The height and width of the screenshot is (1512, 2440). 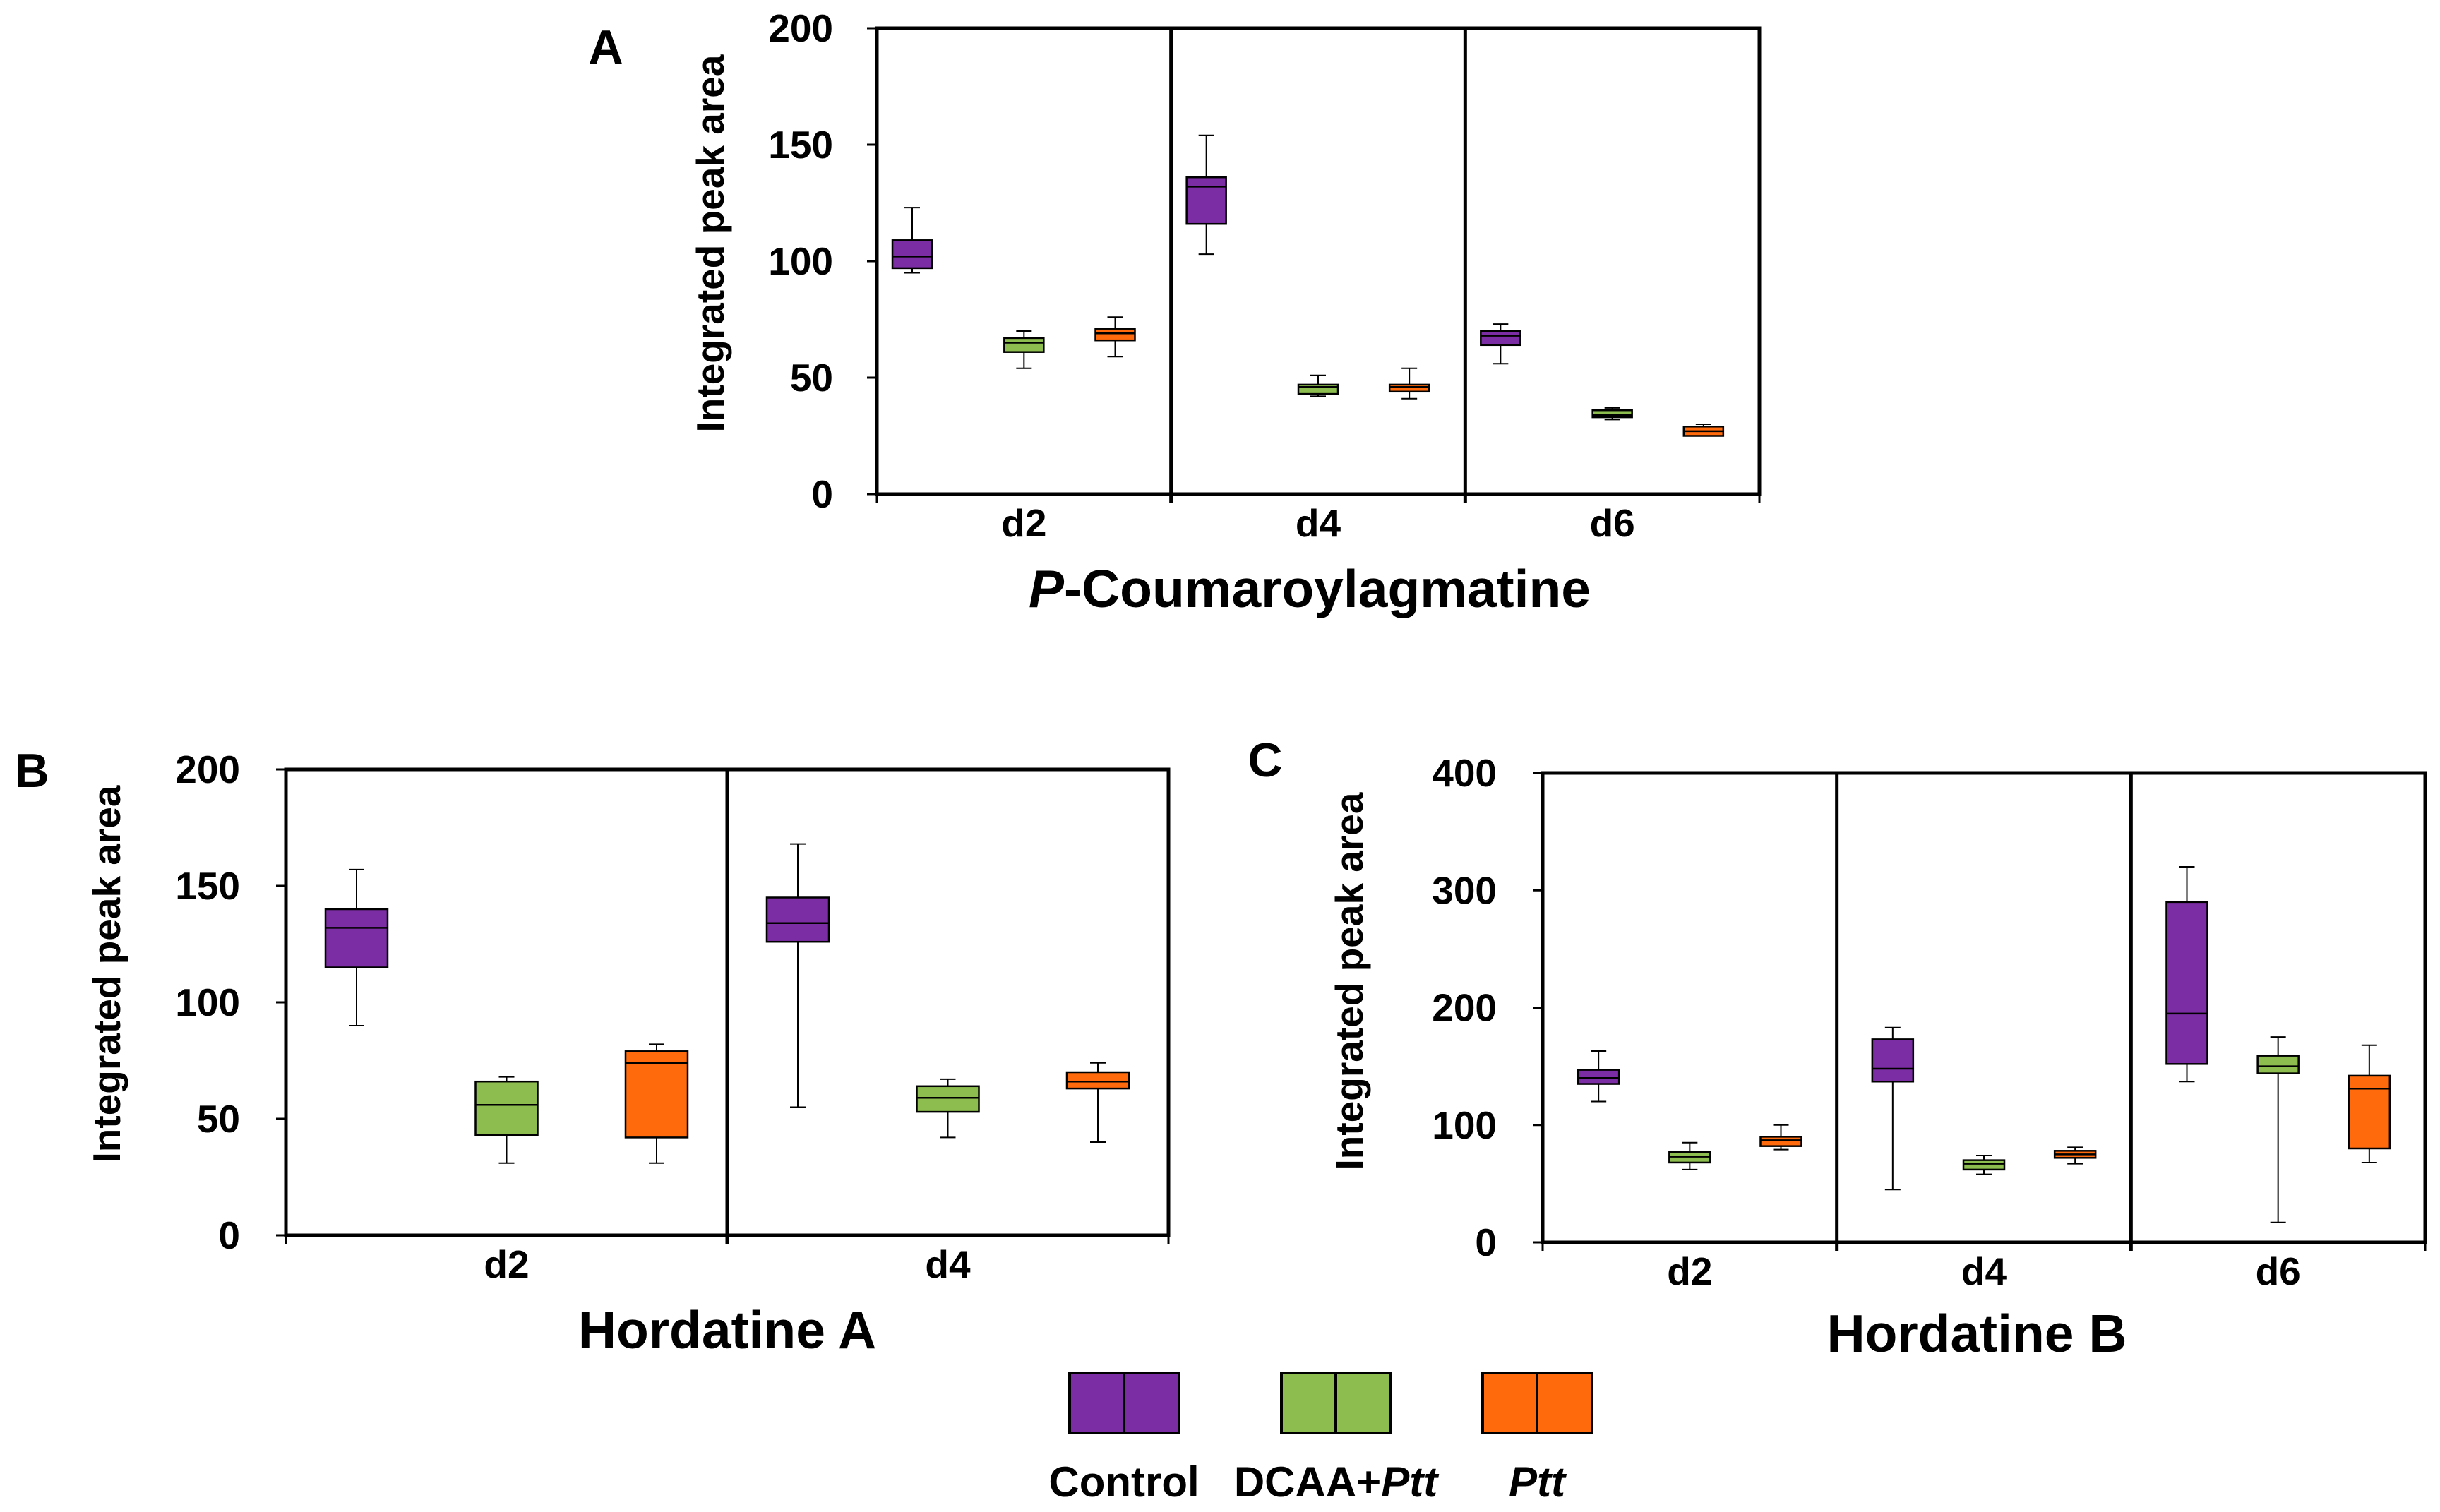 What do you see at coordinates (1464, 773) in the screenshot?
I see `panel-c-y-tick-label: 400` at bounding box center [1464, 773].